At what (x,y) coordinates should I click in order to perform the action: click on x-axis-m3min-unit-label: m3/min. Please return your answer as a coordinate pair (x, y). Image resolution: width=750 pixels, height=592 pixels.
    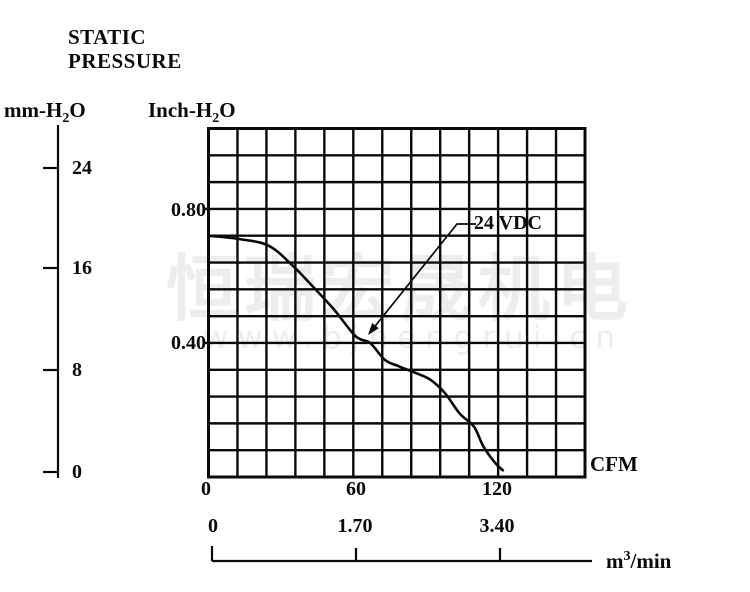
    Looking at the image, I should click on (639, 561).